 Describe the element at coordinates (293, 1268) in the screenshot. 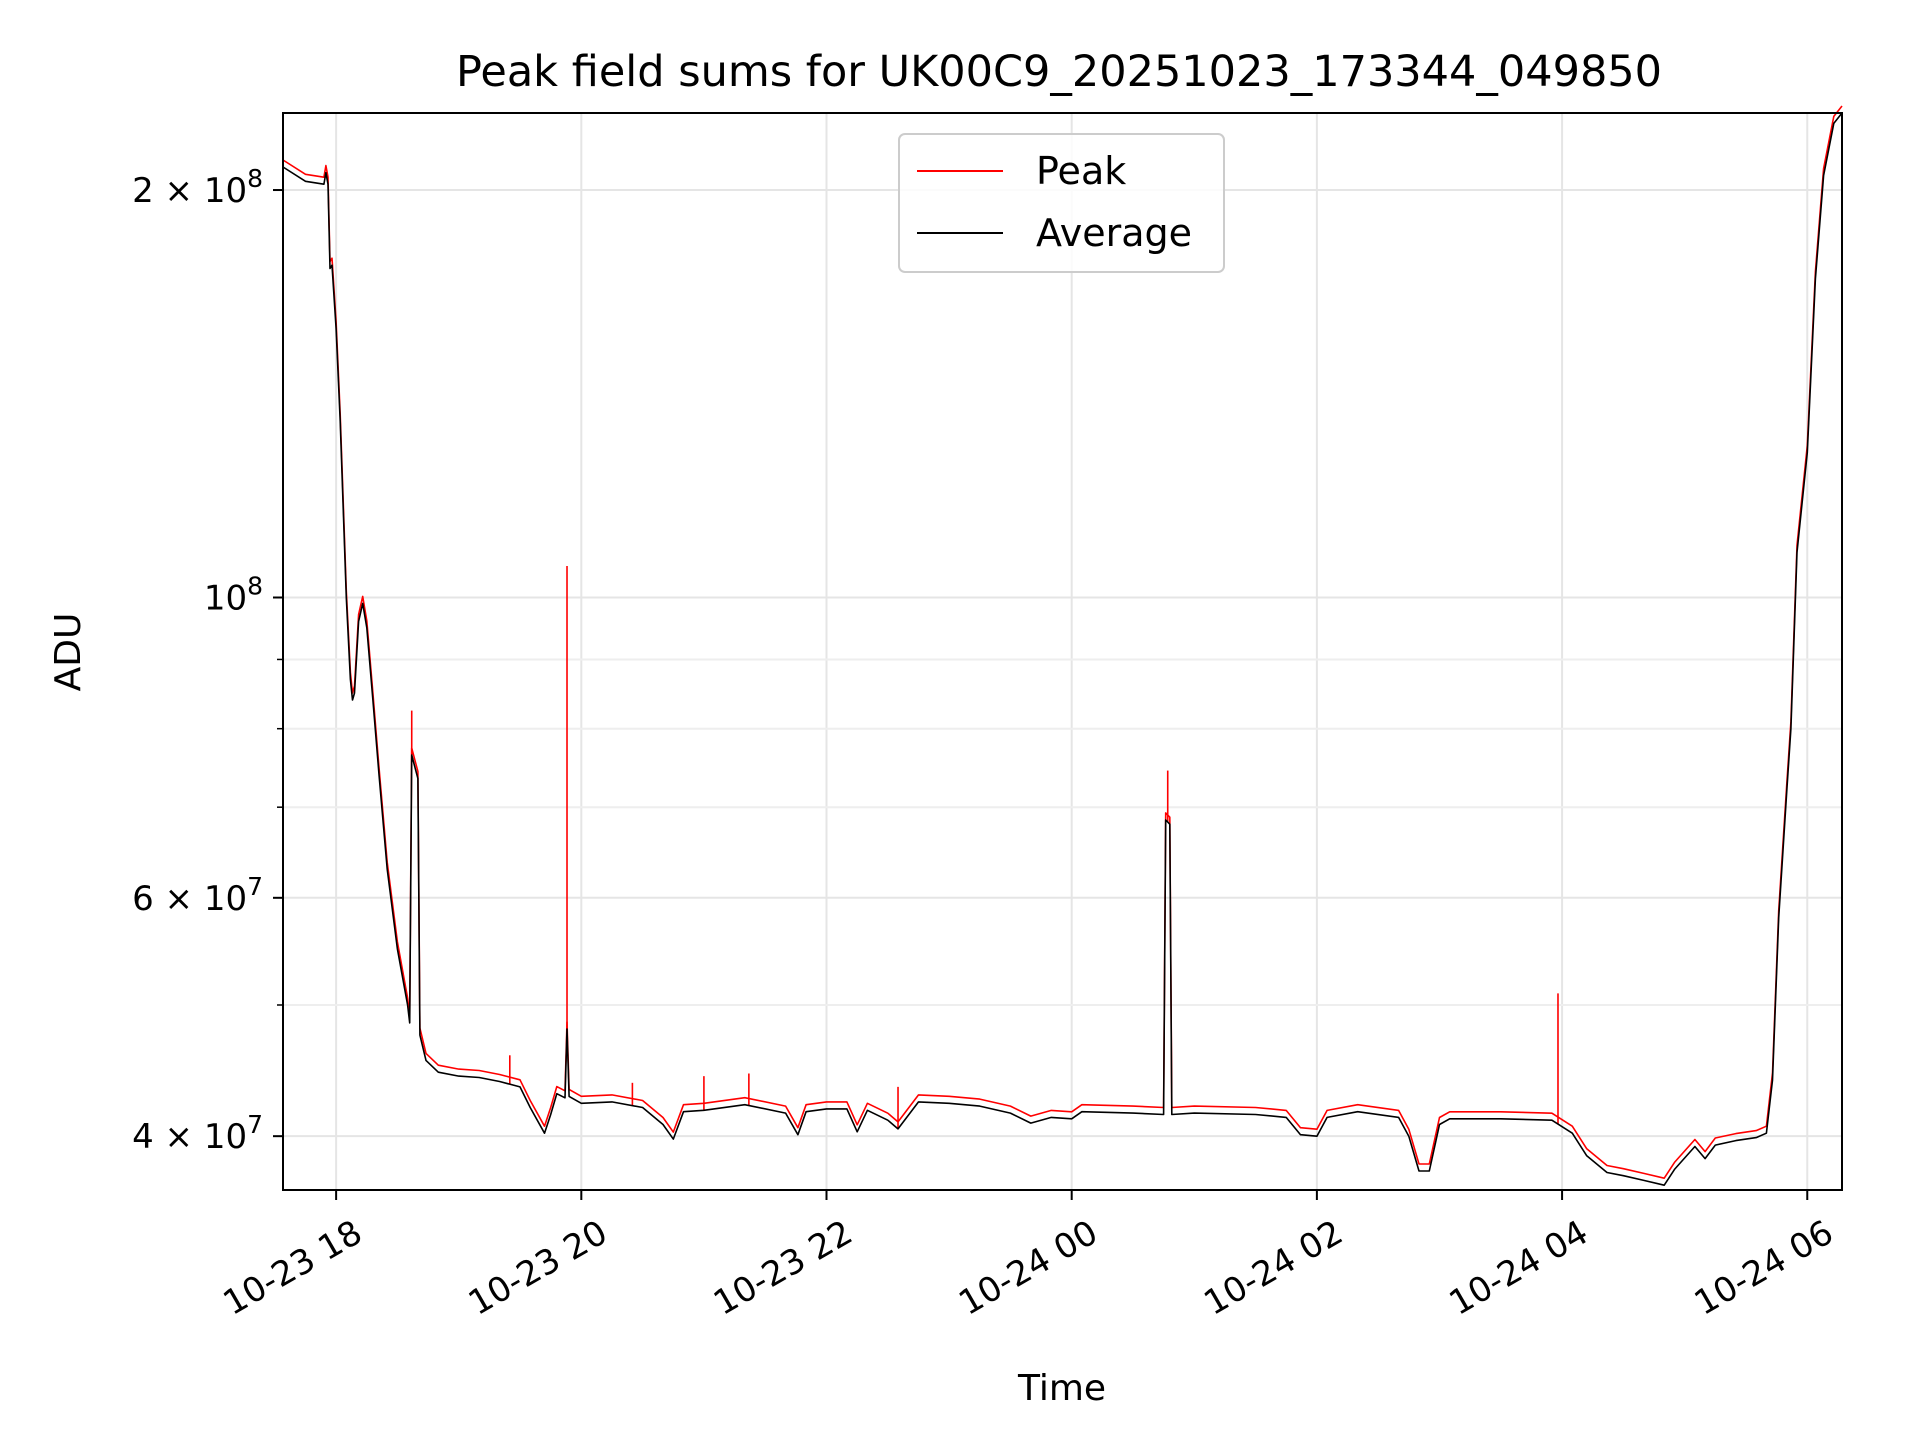

I see `x-tick-label: 10-23 18` at that location.